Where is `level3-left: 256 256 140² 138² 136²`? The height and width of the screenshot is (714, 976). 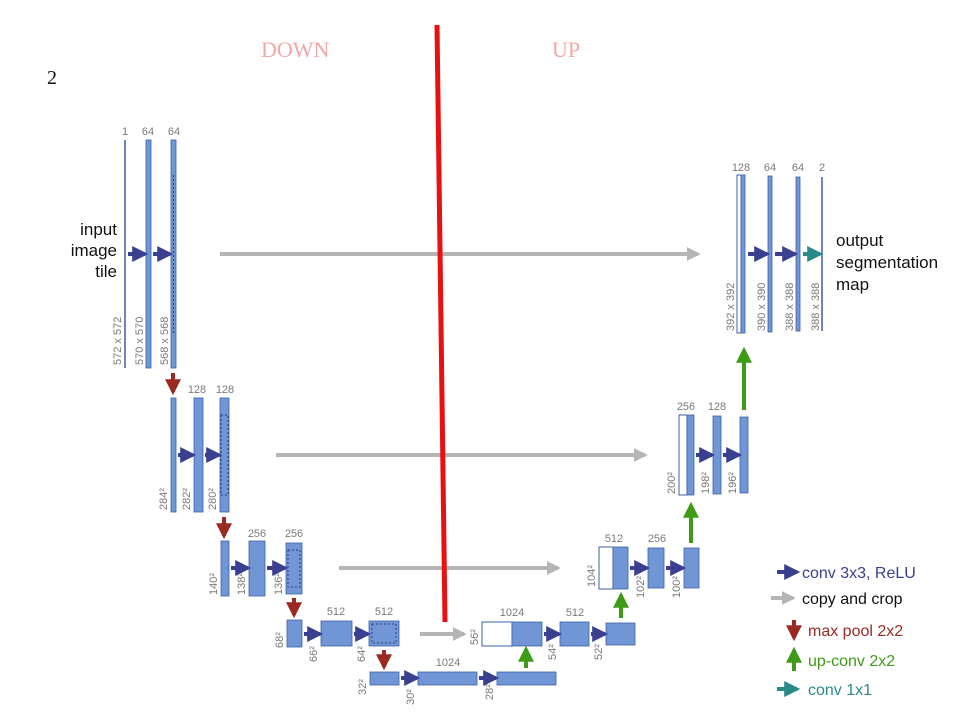 level3-left: 256 256 140² 138² 136² is located at coordinates (255, 573).